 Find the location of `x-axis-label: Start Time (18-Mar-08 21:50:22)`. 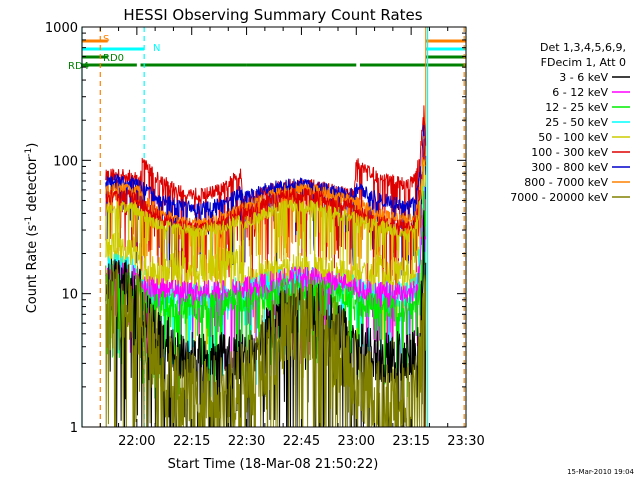

x-axis-label: Start Time (18-Mar-08 21:50:22) is located at coordinates (273, 464).